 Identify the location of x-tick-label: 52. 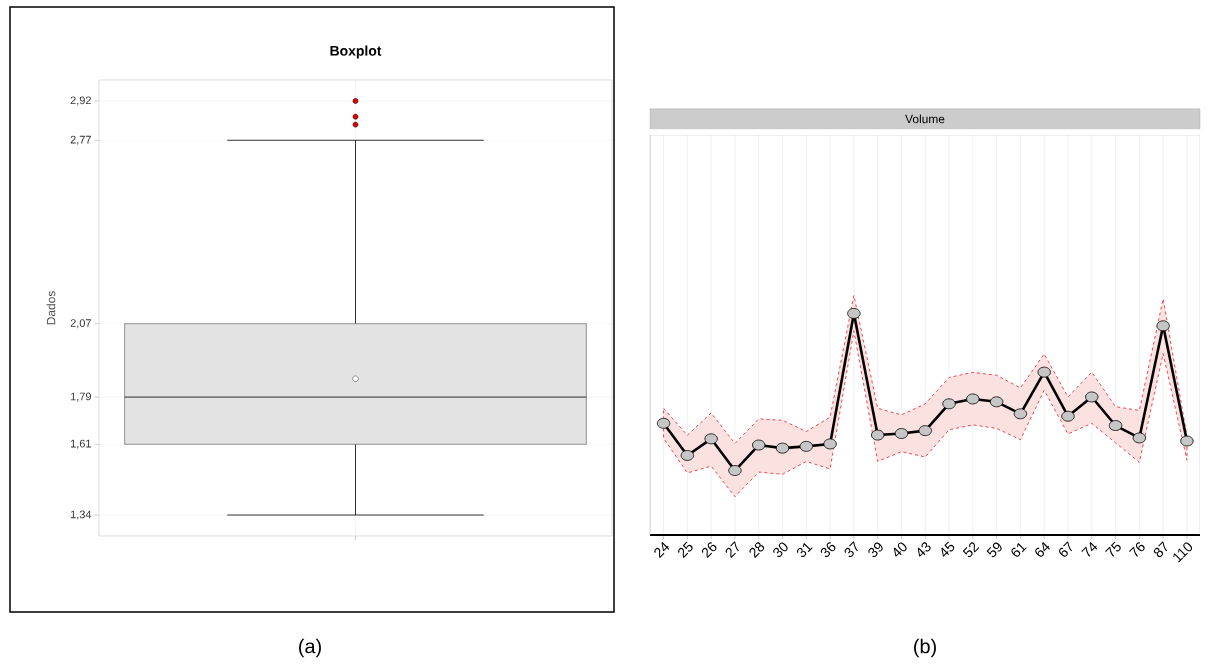
(971, 550).